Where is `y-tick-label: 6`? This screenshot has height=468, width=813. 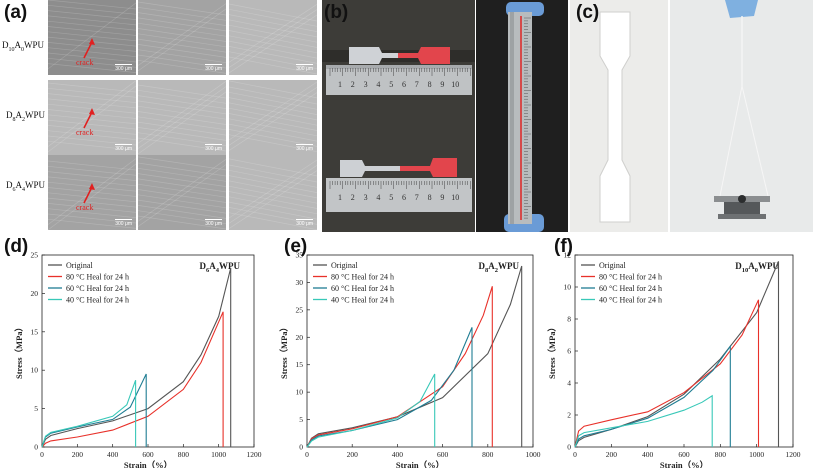
y-tick-label: 6 is located at coordinates (569, 351).